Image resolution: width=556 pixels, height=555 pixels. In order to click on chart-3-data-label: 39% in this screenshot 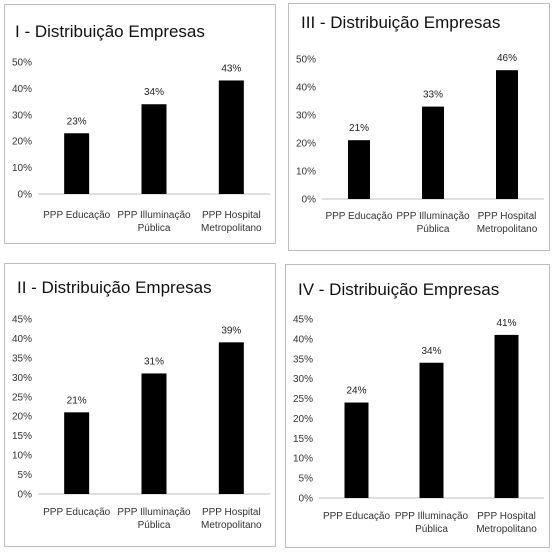, I will do `click(231, 330)`.